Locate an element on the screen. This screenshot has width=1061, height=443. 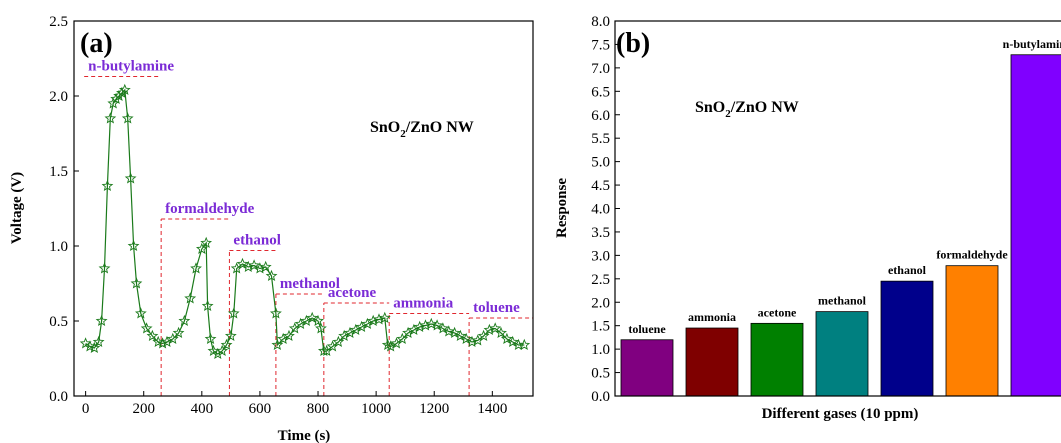
gas-region-label: acetone is located at coordinates (352, 293).